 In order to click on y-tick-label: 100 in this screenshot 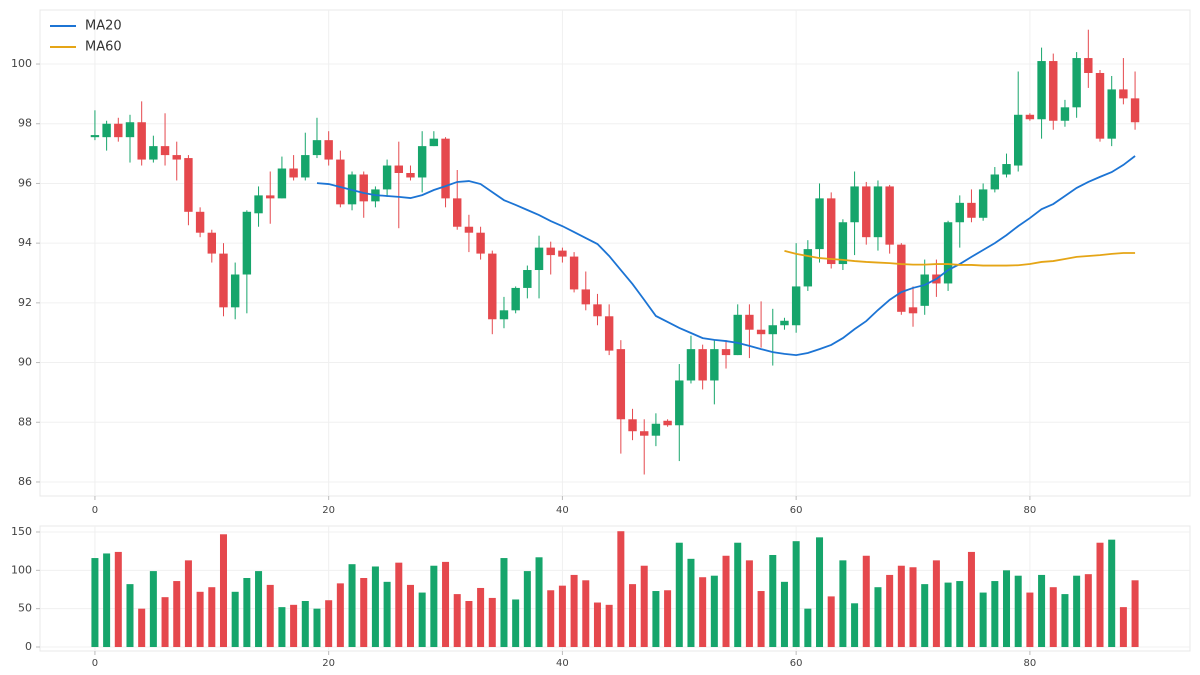, I will do `click(21, 63)`.